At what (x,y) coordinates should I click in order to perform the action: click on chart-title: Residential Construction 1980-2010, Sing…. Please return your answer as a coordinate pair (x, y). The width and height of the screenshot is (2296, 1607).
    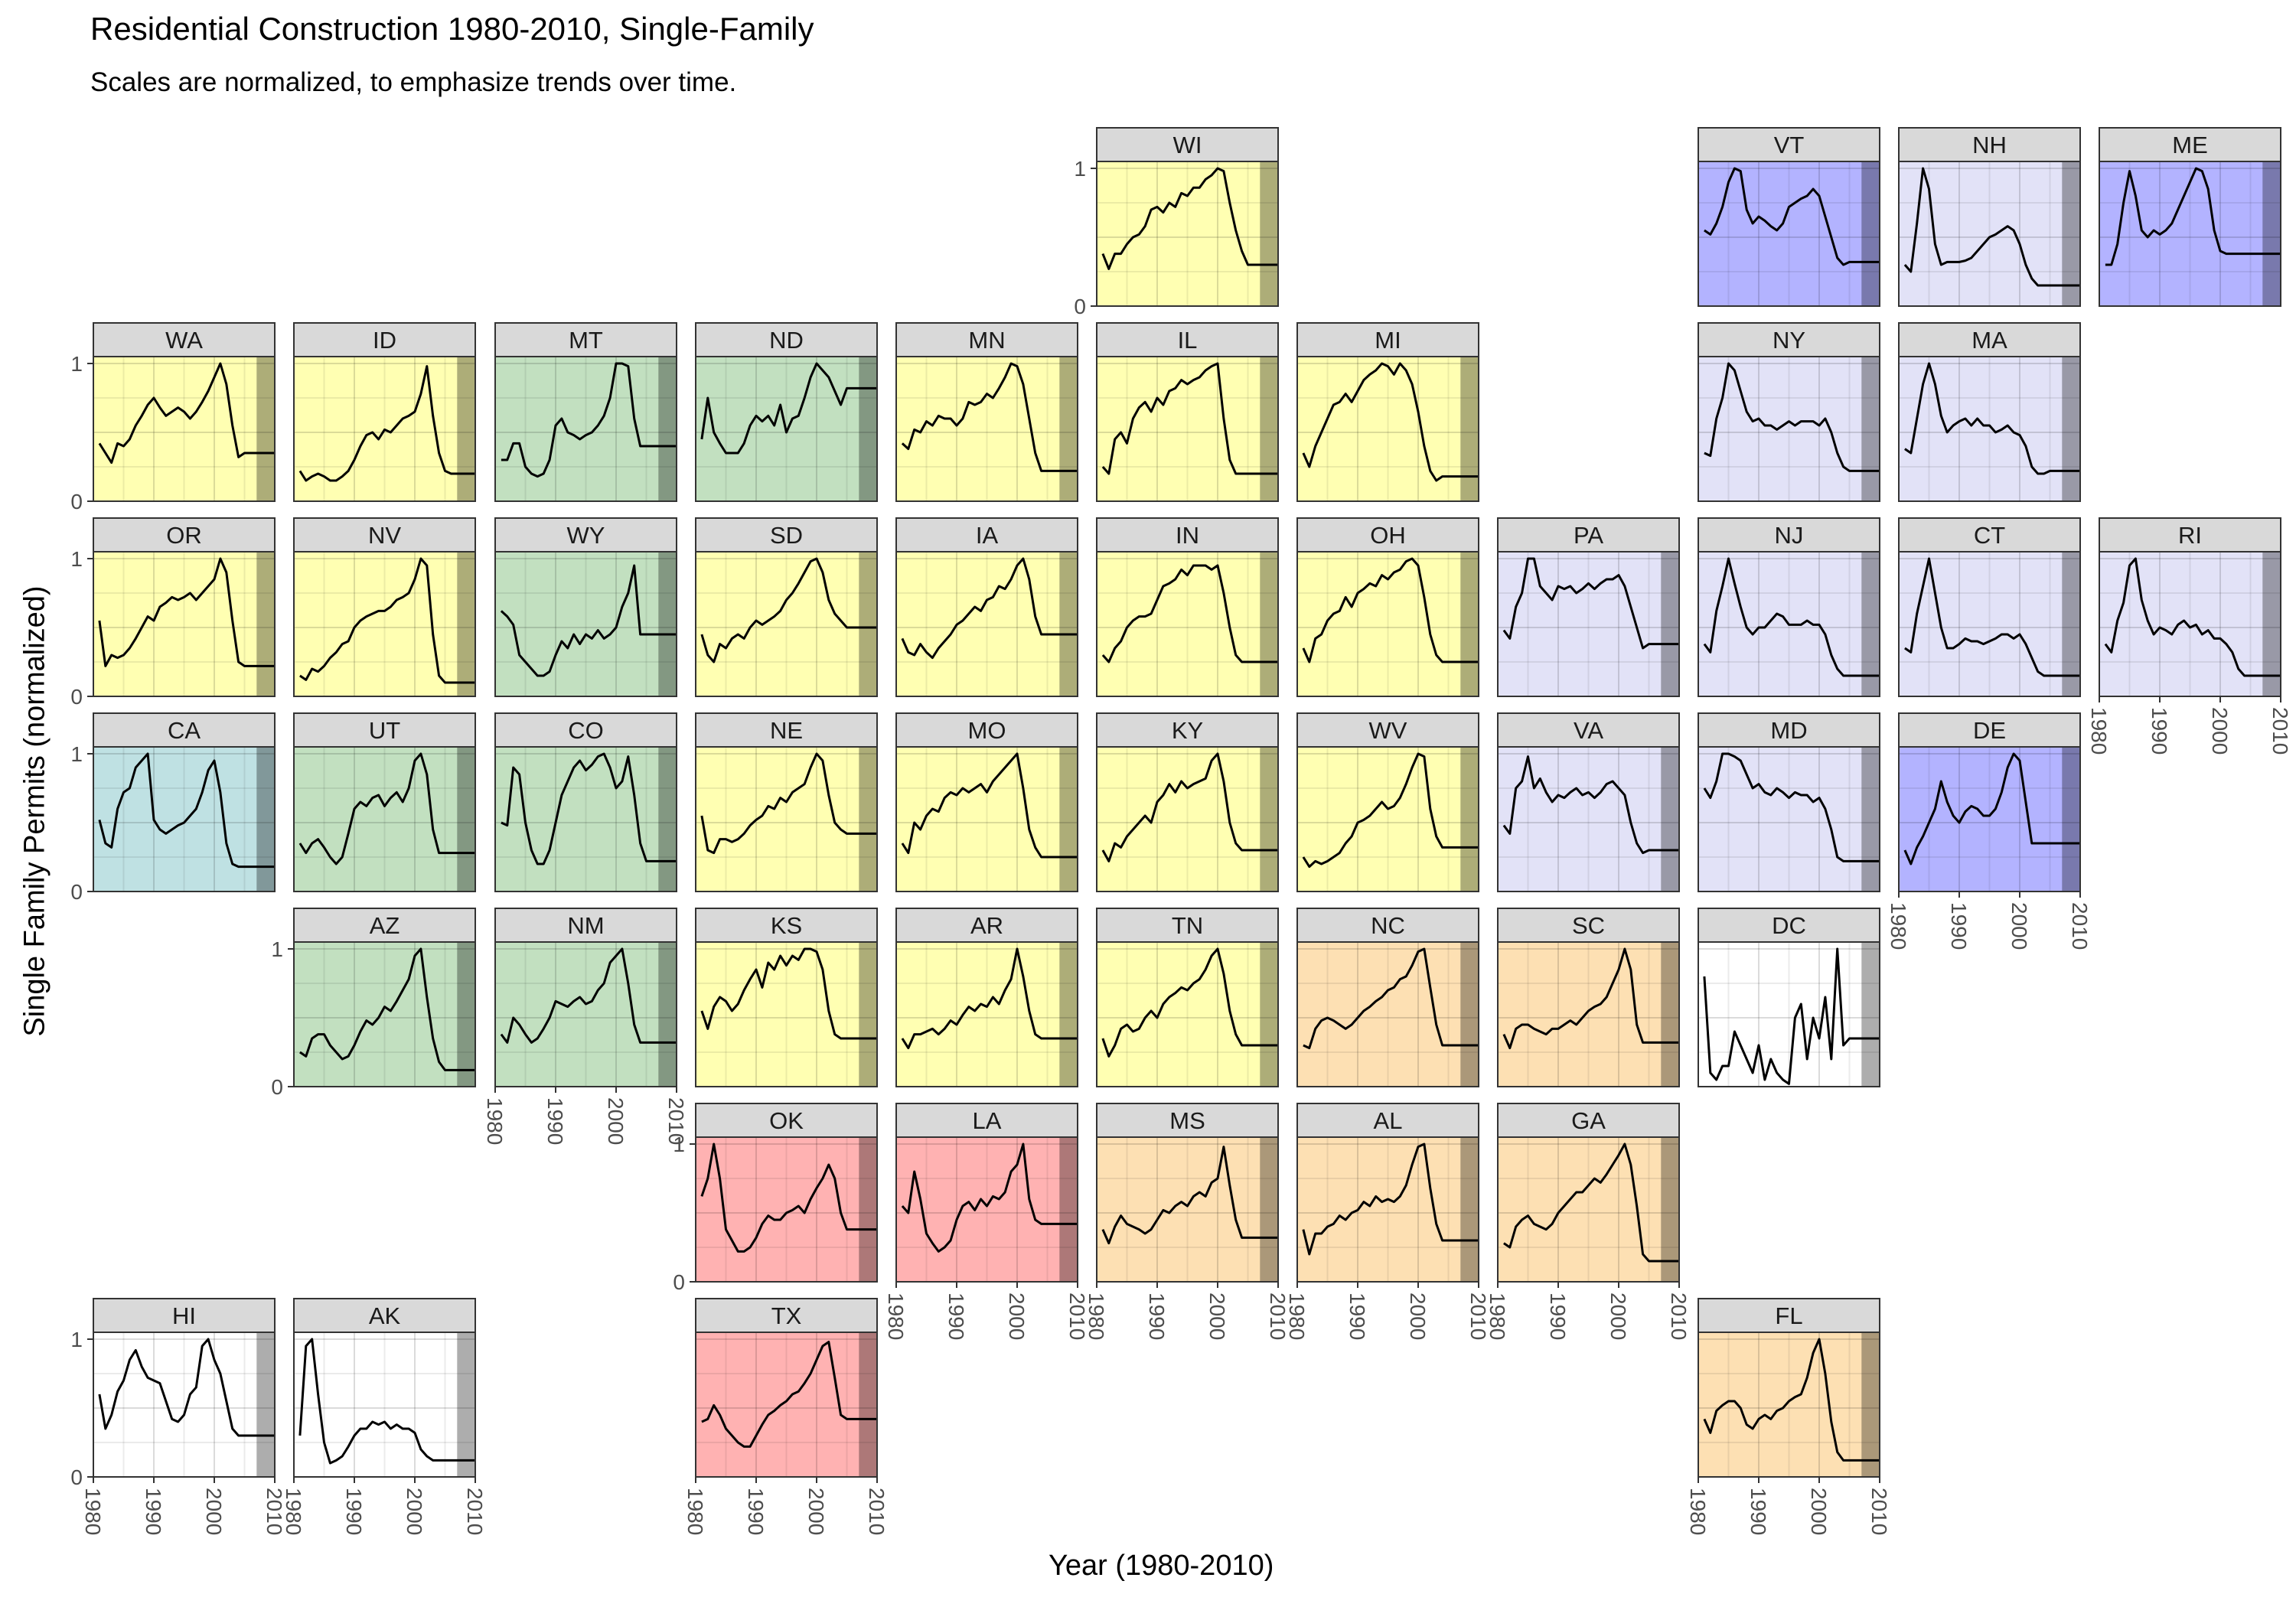
    Looking at the image, I should click on (452, 29).